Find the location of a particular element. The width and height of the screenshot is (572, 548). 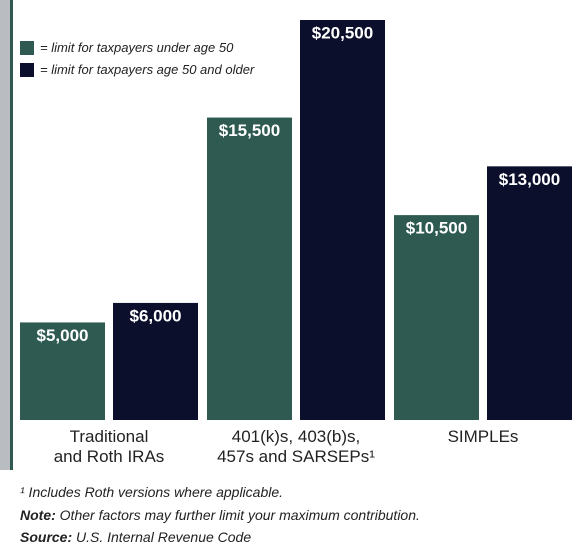

legend-label: = limit for taxpayers age 50 and older is located at coordinates (147, 69).